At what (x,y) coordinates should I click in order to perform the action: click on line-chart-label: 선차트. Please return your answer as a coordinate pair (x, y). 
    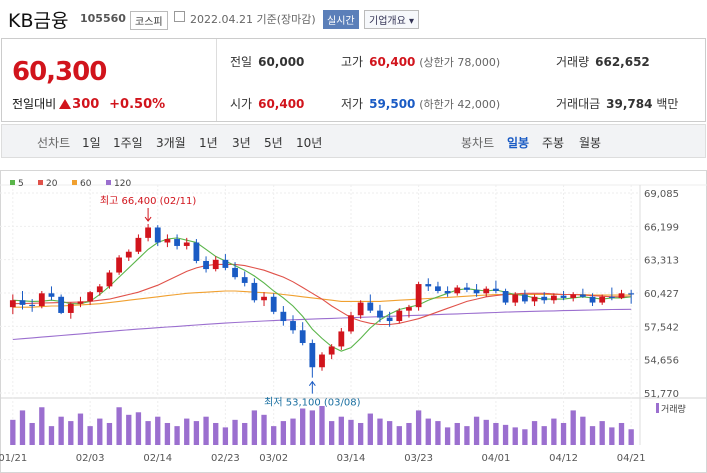
    Looking at the image, I should click on (54, 143).